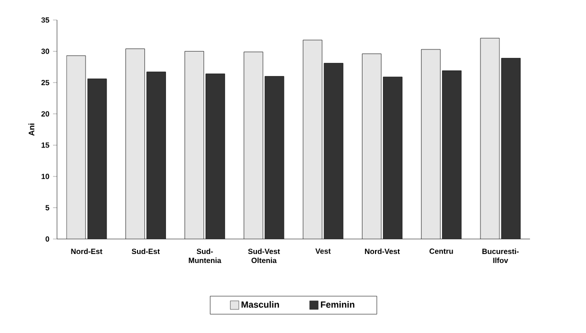  Describe the element at coordinates (337, 304) in the screenshot. I see `legend-label: Feminin` at that location.